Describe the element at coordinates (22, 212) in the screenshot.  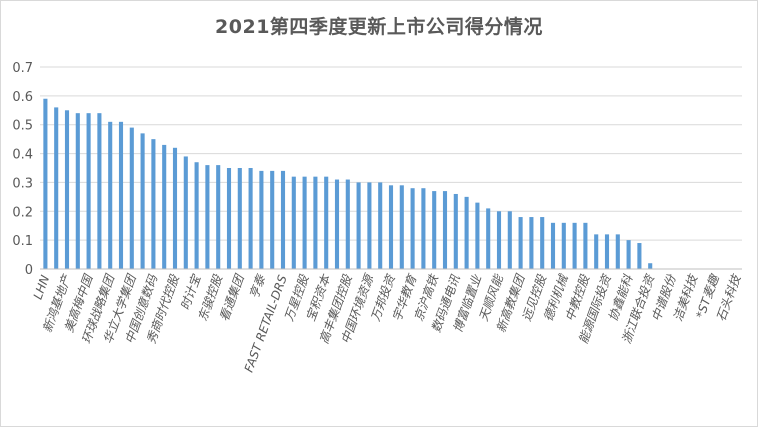
I see `y-tick-label: 0.2` at that location.